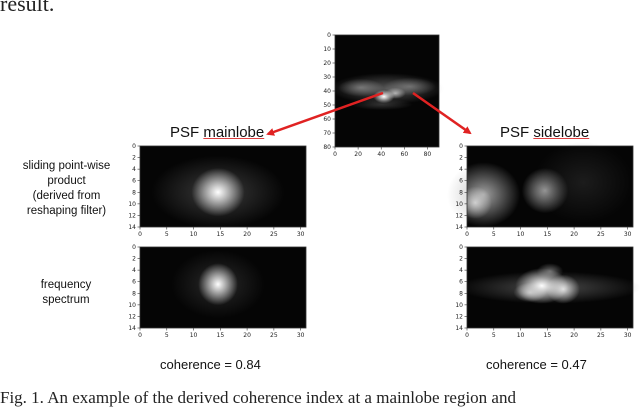  I want to click on heading-sidelobe: PSF sidelobe, so click(544, 132).